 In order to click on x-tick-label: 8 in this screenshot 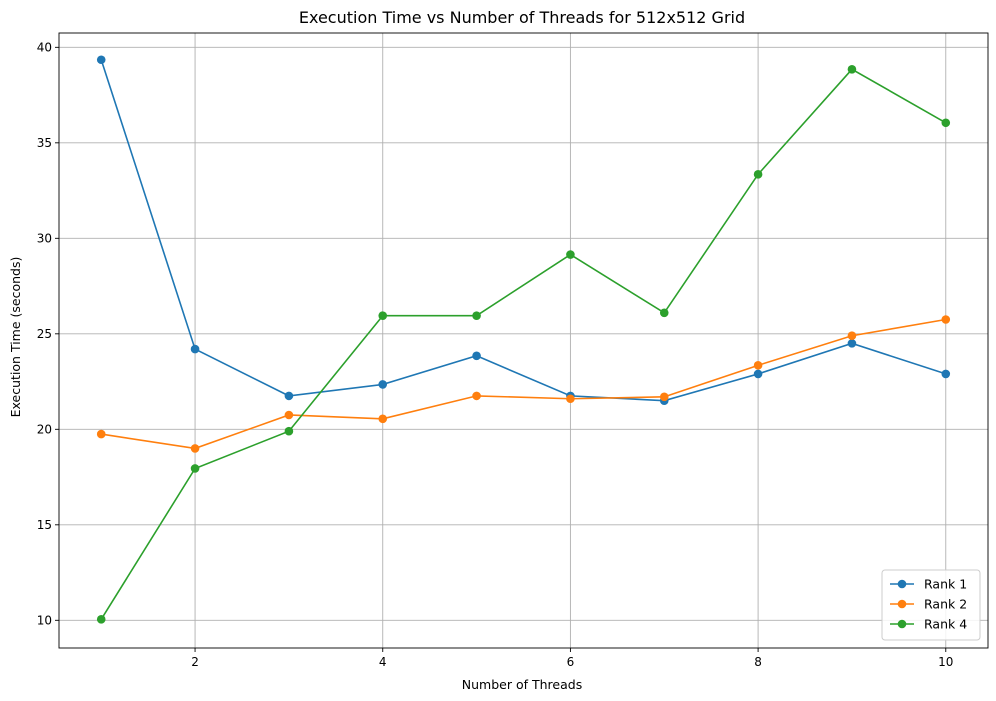, I will do `click(758, 662)`.